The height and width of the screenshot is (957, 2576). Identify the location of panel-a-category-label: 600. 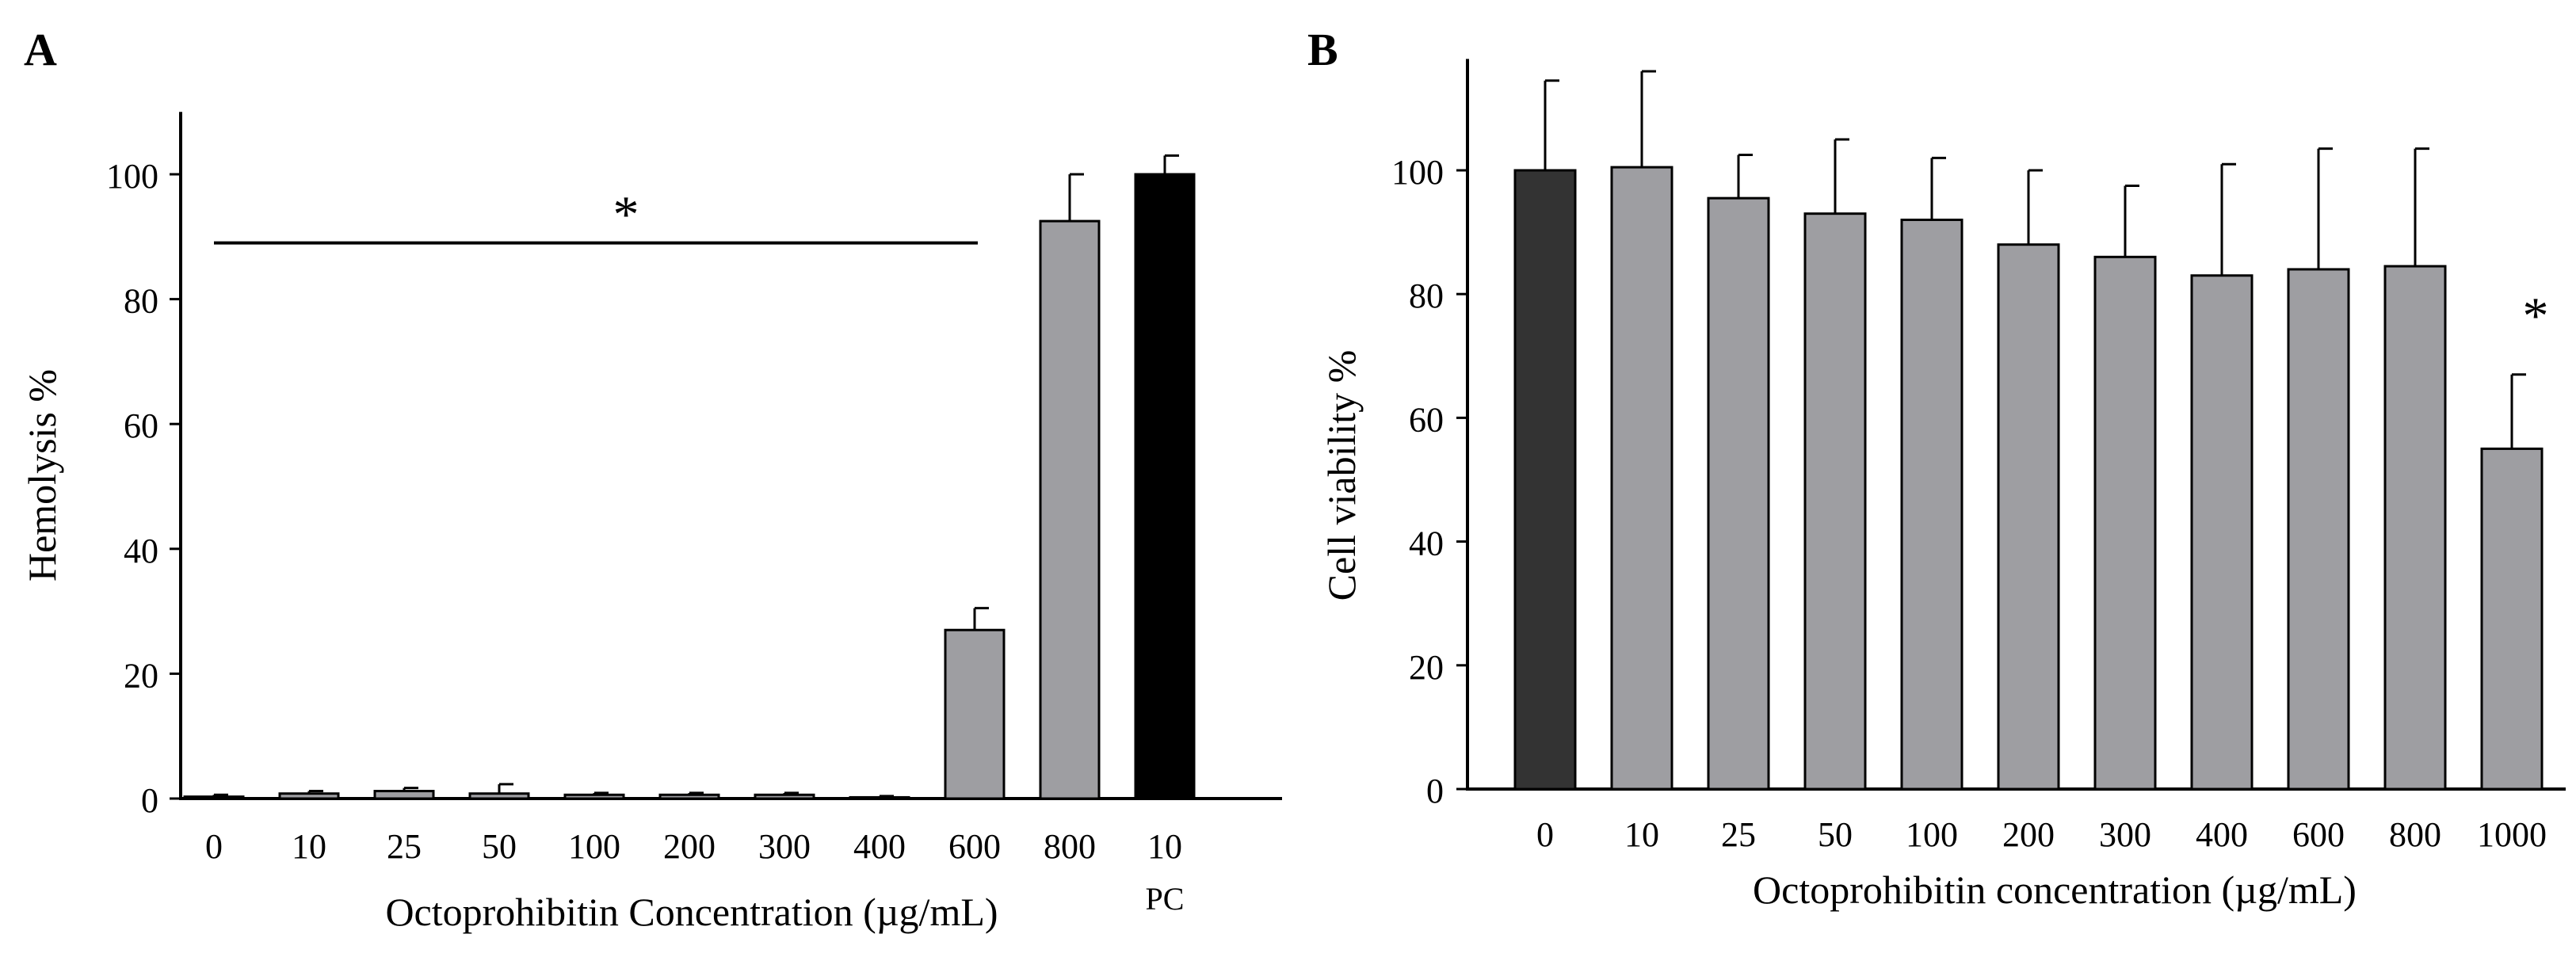
(974, 847).